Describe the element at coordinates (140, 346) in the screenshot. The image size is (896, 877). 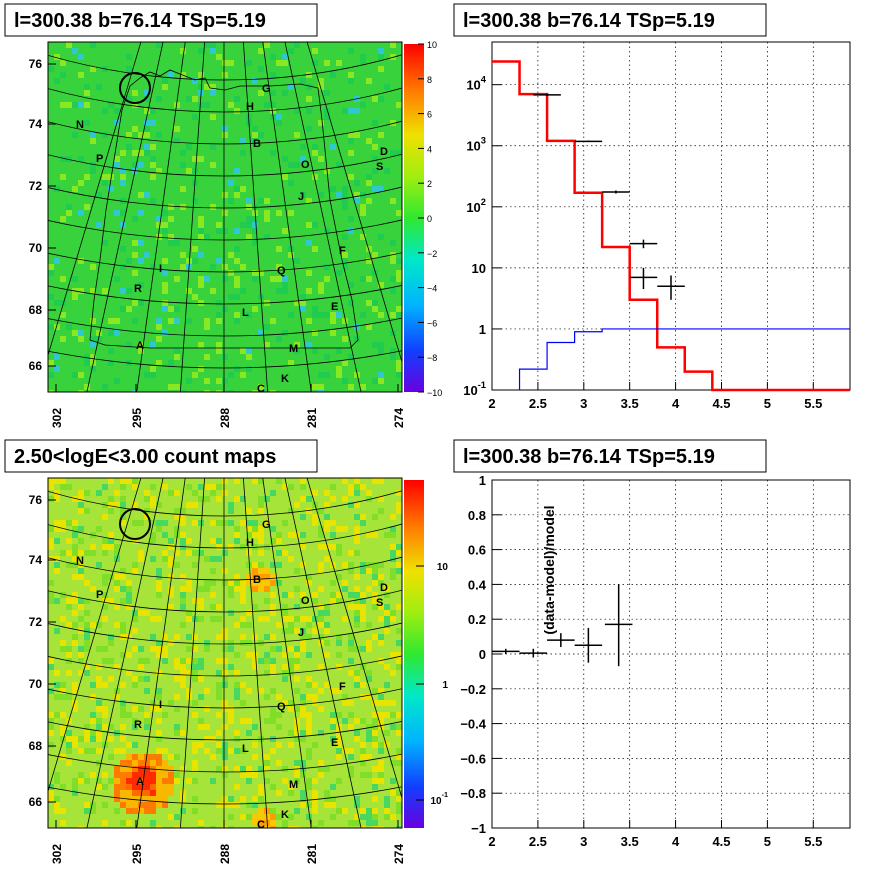
I see `source-label-A: A` at that location.